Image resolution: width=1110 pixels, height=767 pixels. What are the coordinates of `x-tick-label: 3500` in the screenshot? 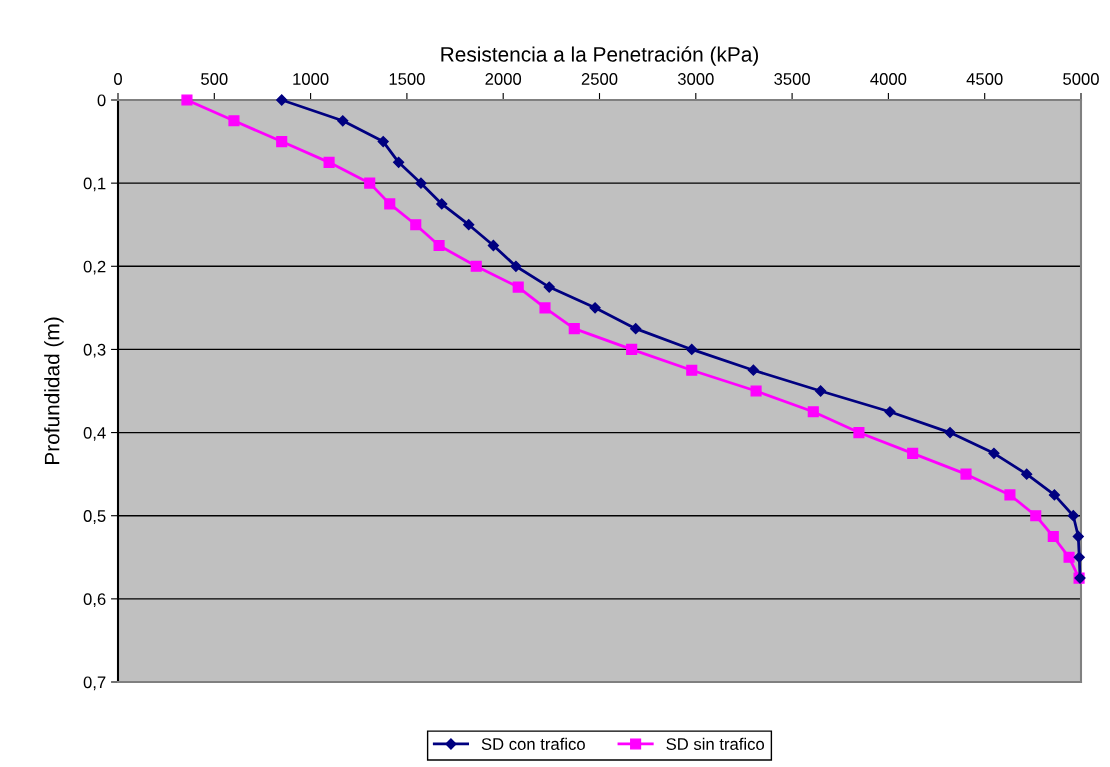 It's located at (792, 79).